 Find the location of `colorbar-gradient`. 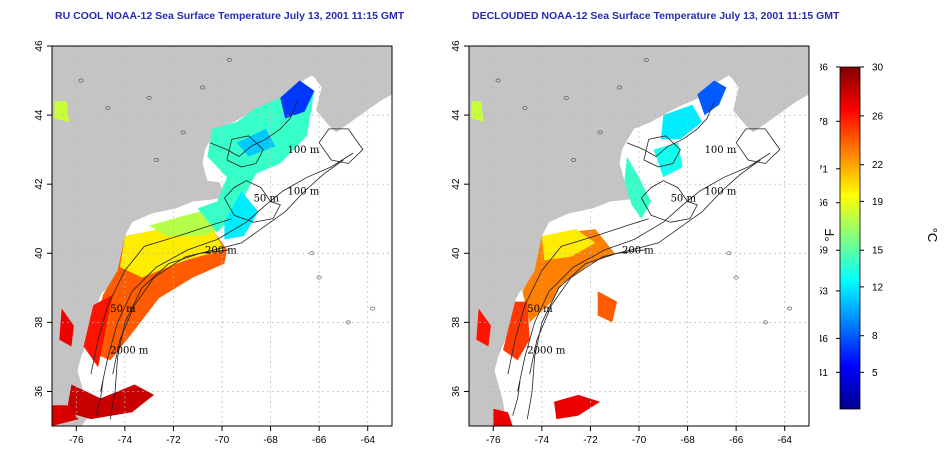

colorbar-gradient is located at coordinates (850, 238).